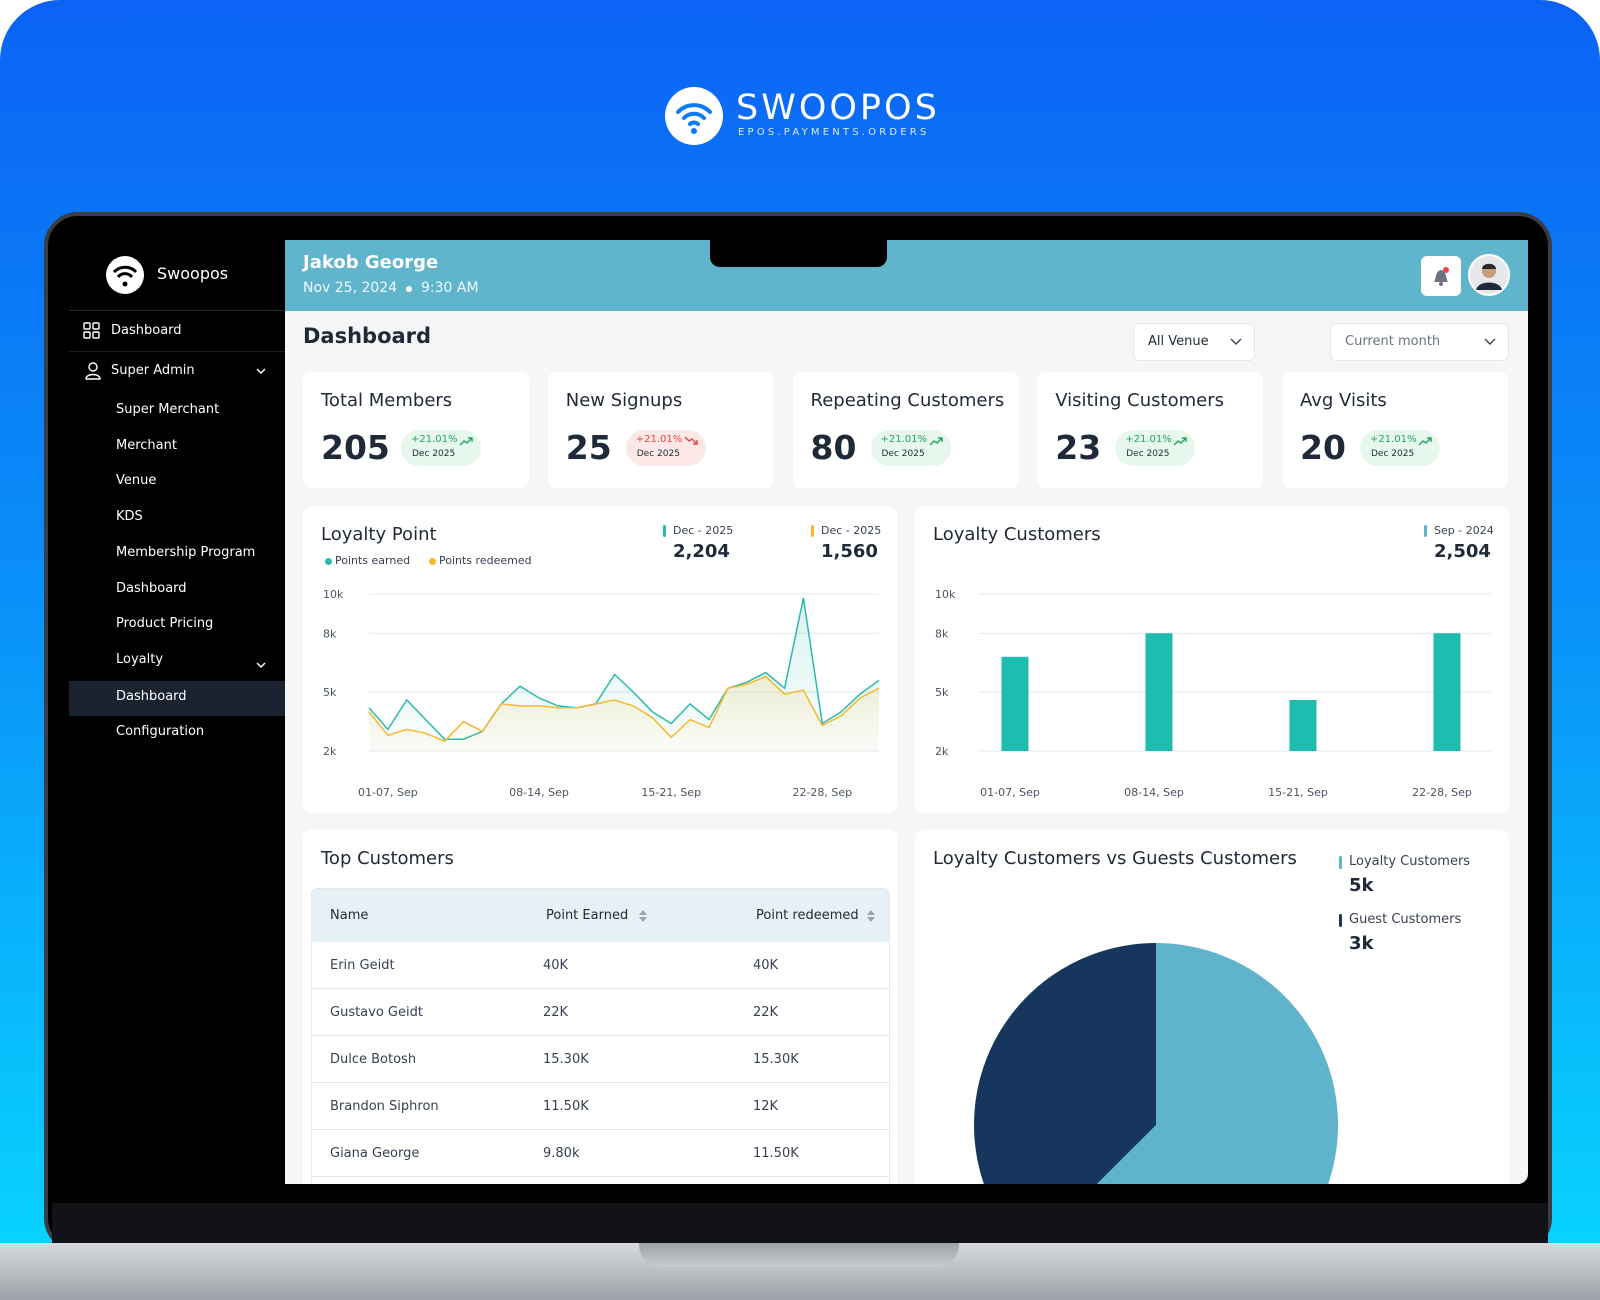 The height and width of the screenshot is (1300, 1600). Describe the element at coordinates (942, 751) in the screenshot. I see `y-tick-label: 2k` at that location.